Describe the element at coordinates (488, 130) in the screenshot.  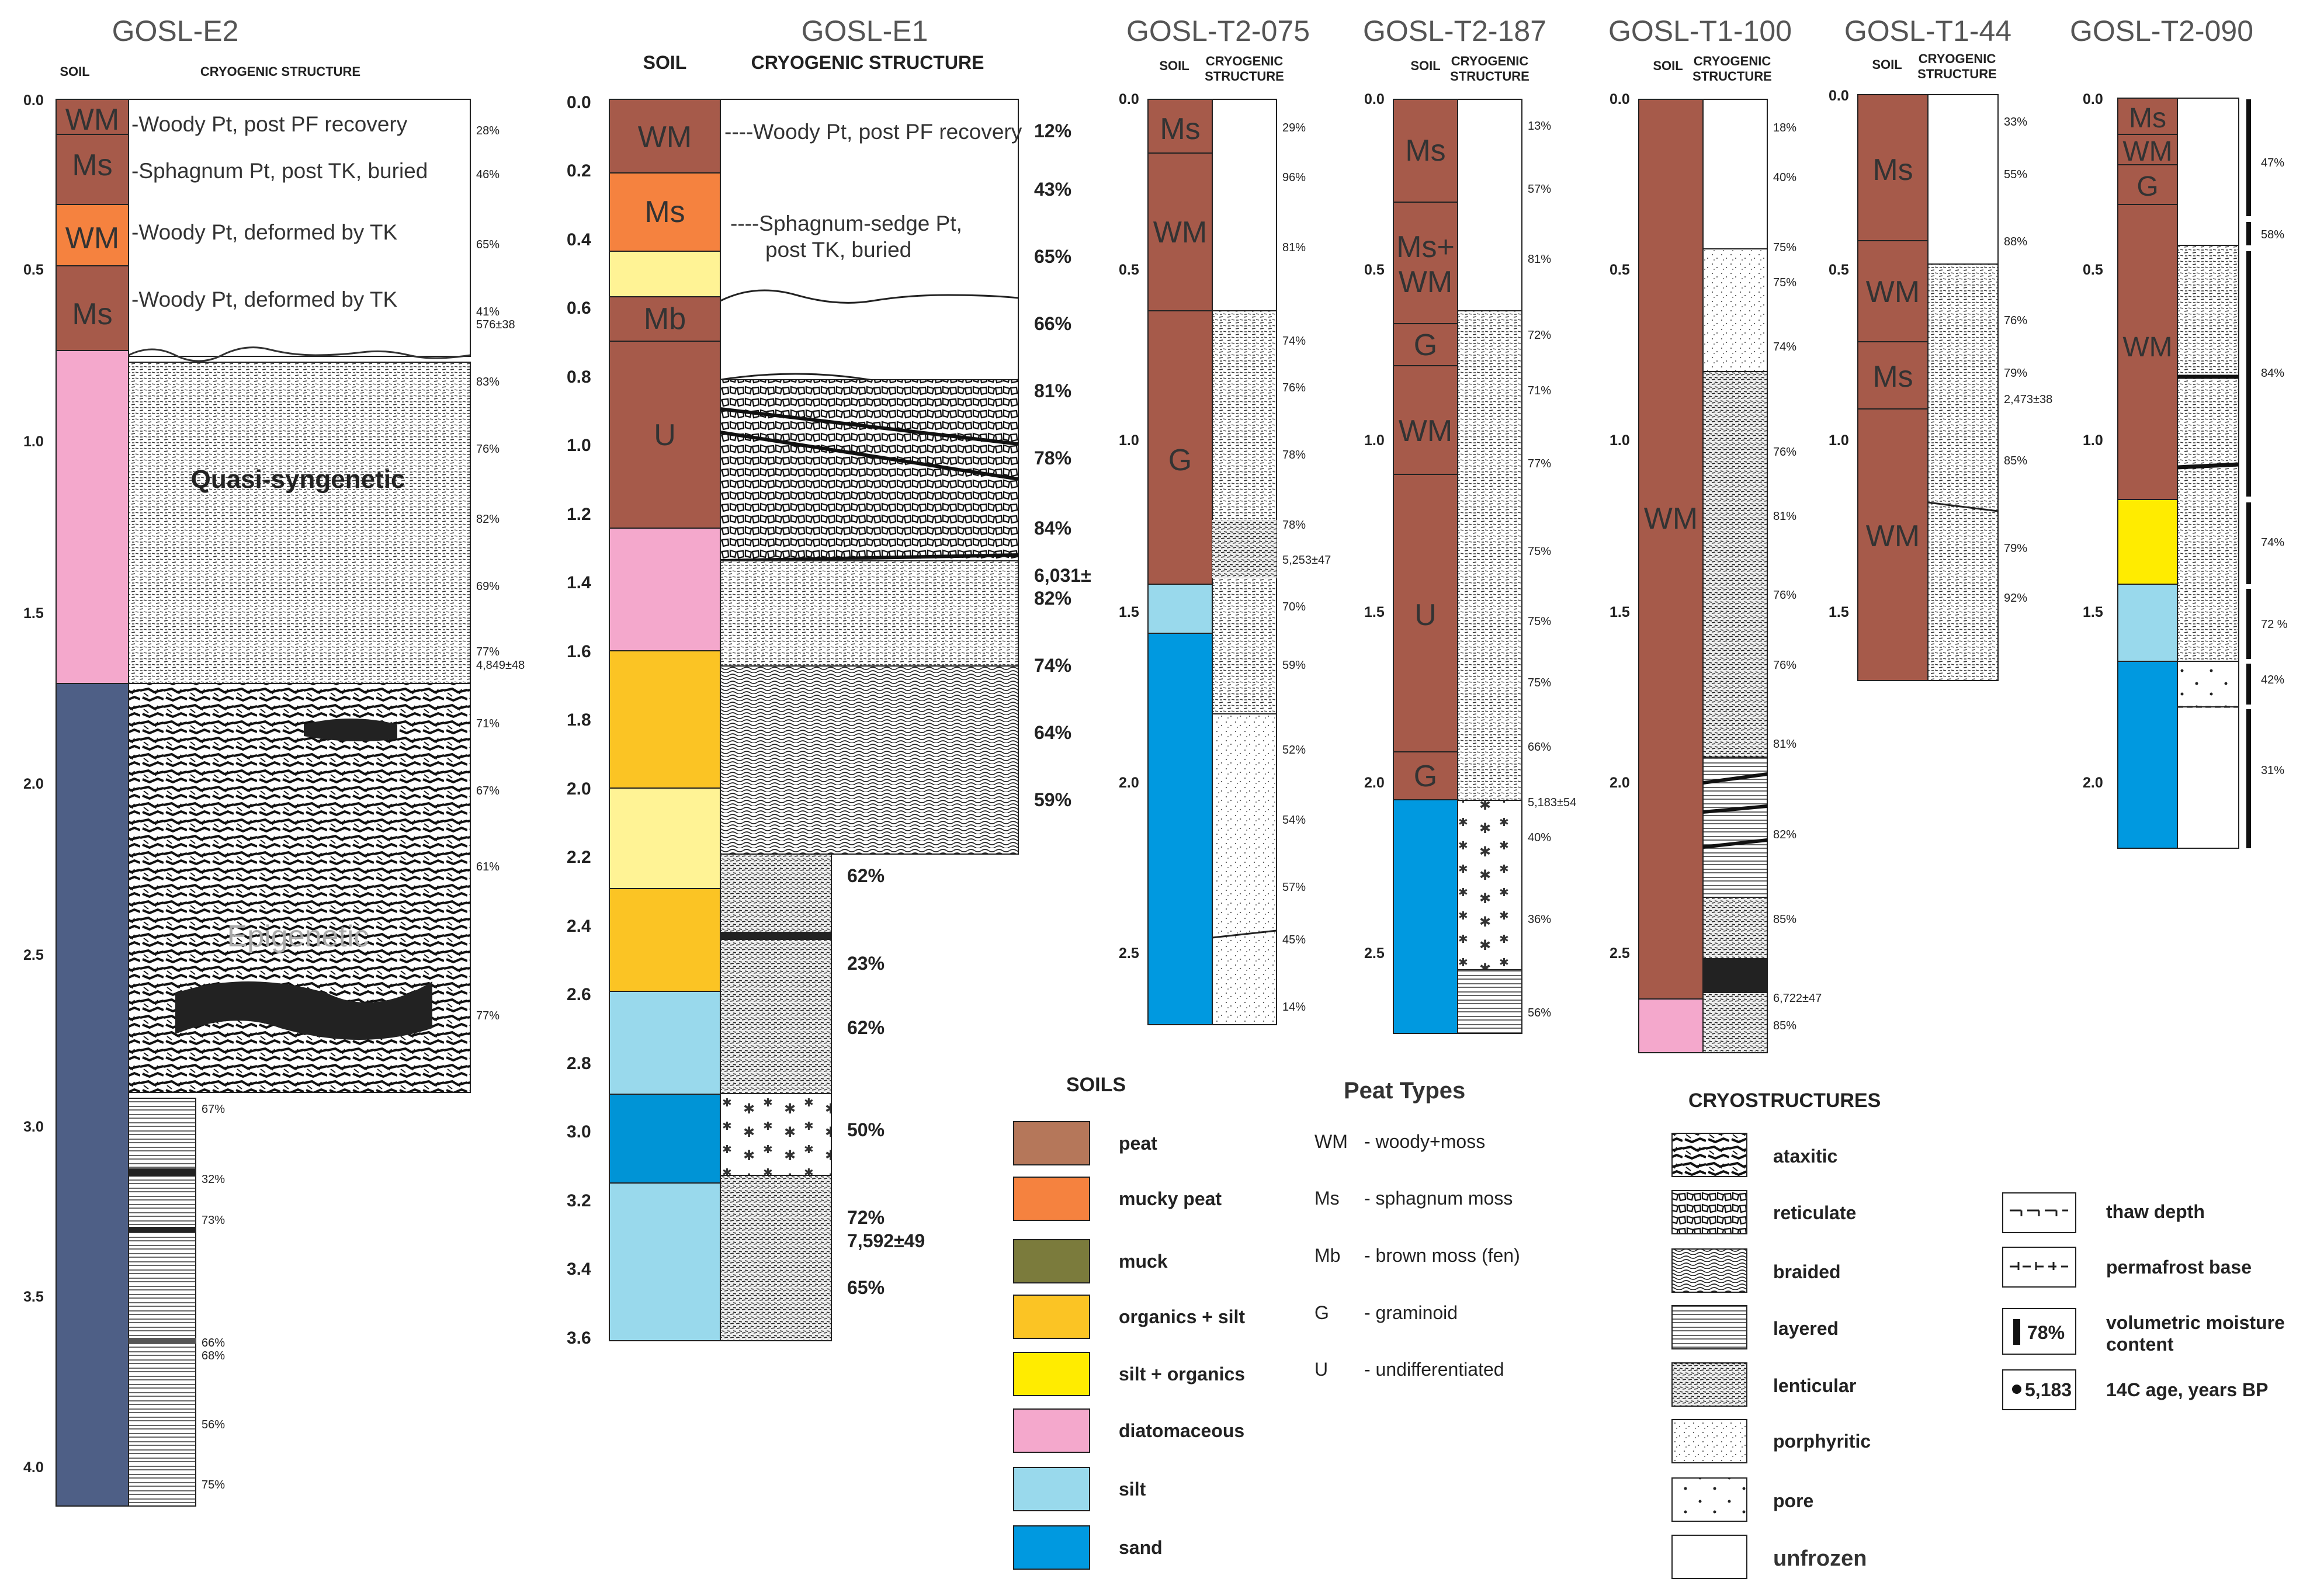
I see `value-label: 28%` at that location.